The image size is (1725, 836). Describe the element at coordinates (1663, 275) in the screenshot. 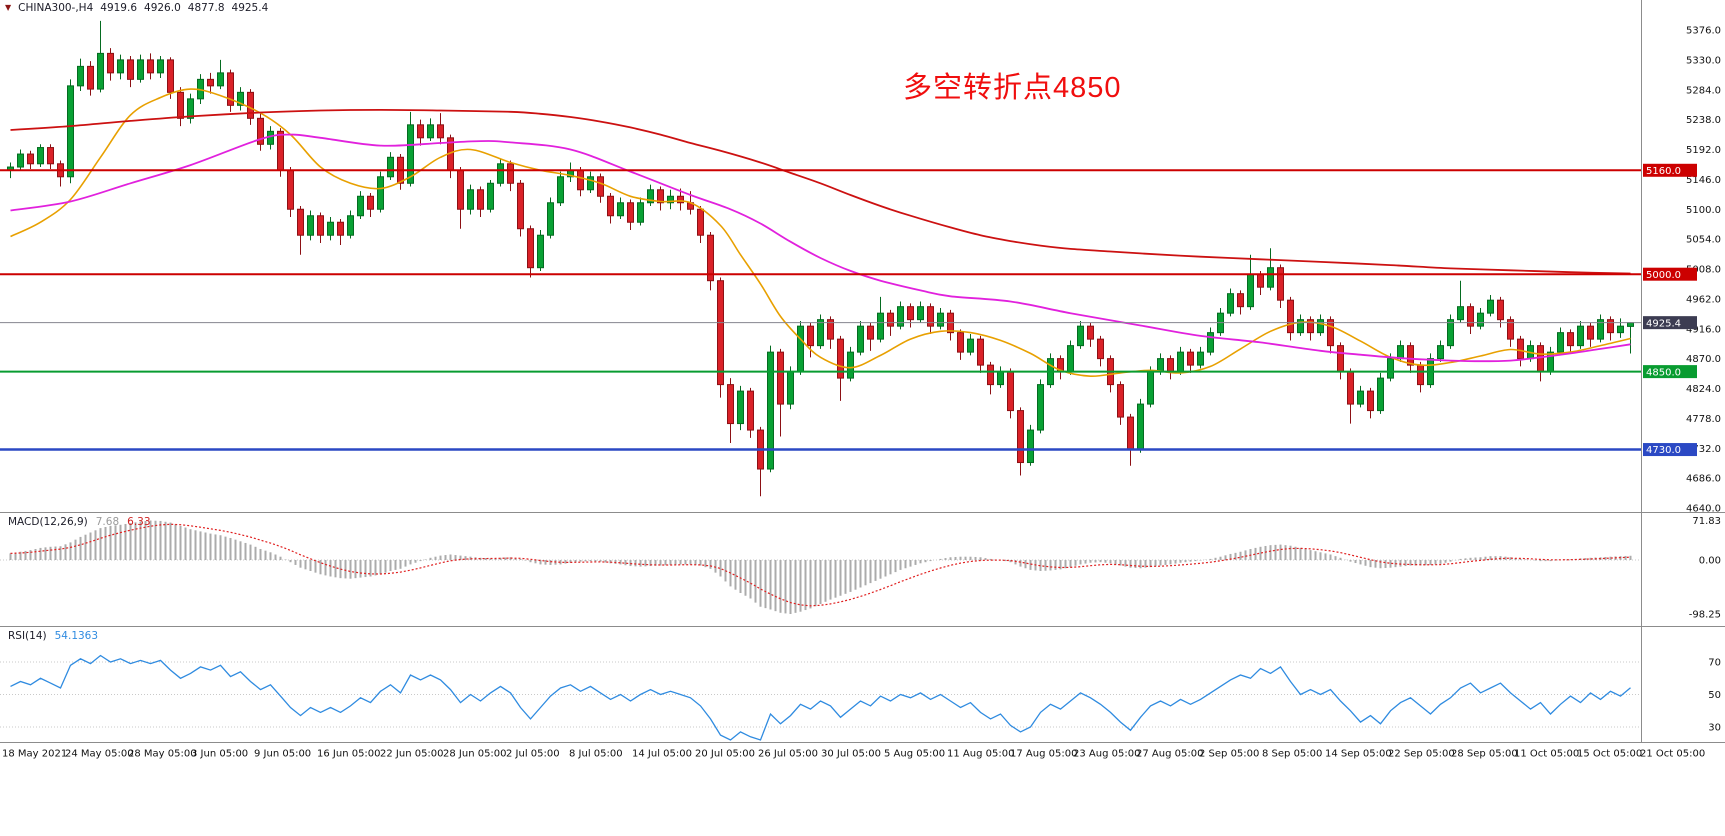

I see `svg-text: 5000.0` at that location.